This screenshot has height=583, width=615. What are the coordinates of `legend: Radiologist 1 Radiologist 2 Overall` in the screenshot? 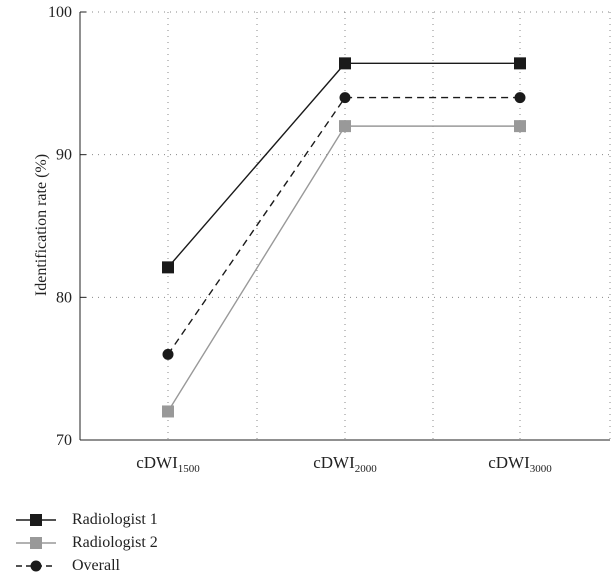 It's located at (86, 542).